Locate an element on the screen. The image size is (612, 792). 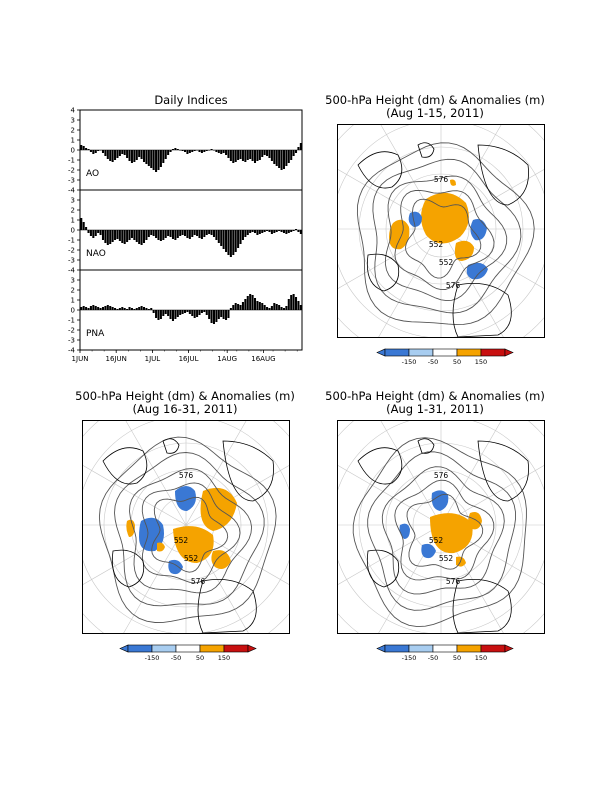
map-aug-16-31: 576 552 552 576 is located at coordinates (186, 527).